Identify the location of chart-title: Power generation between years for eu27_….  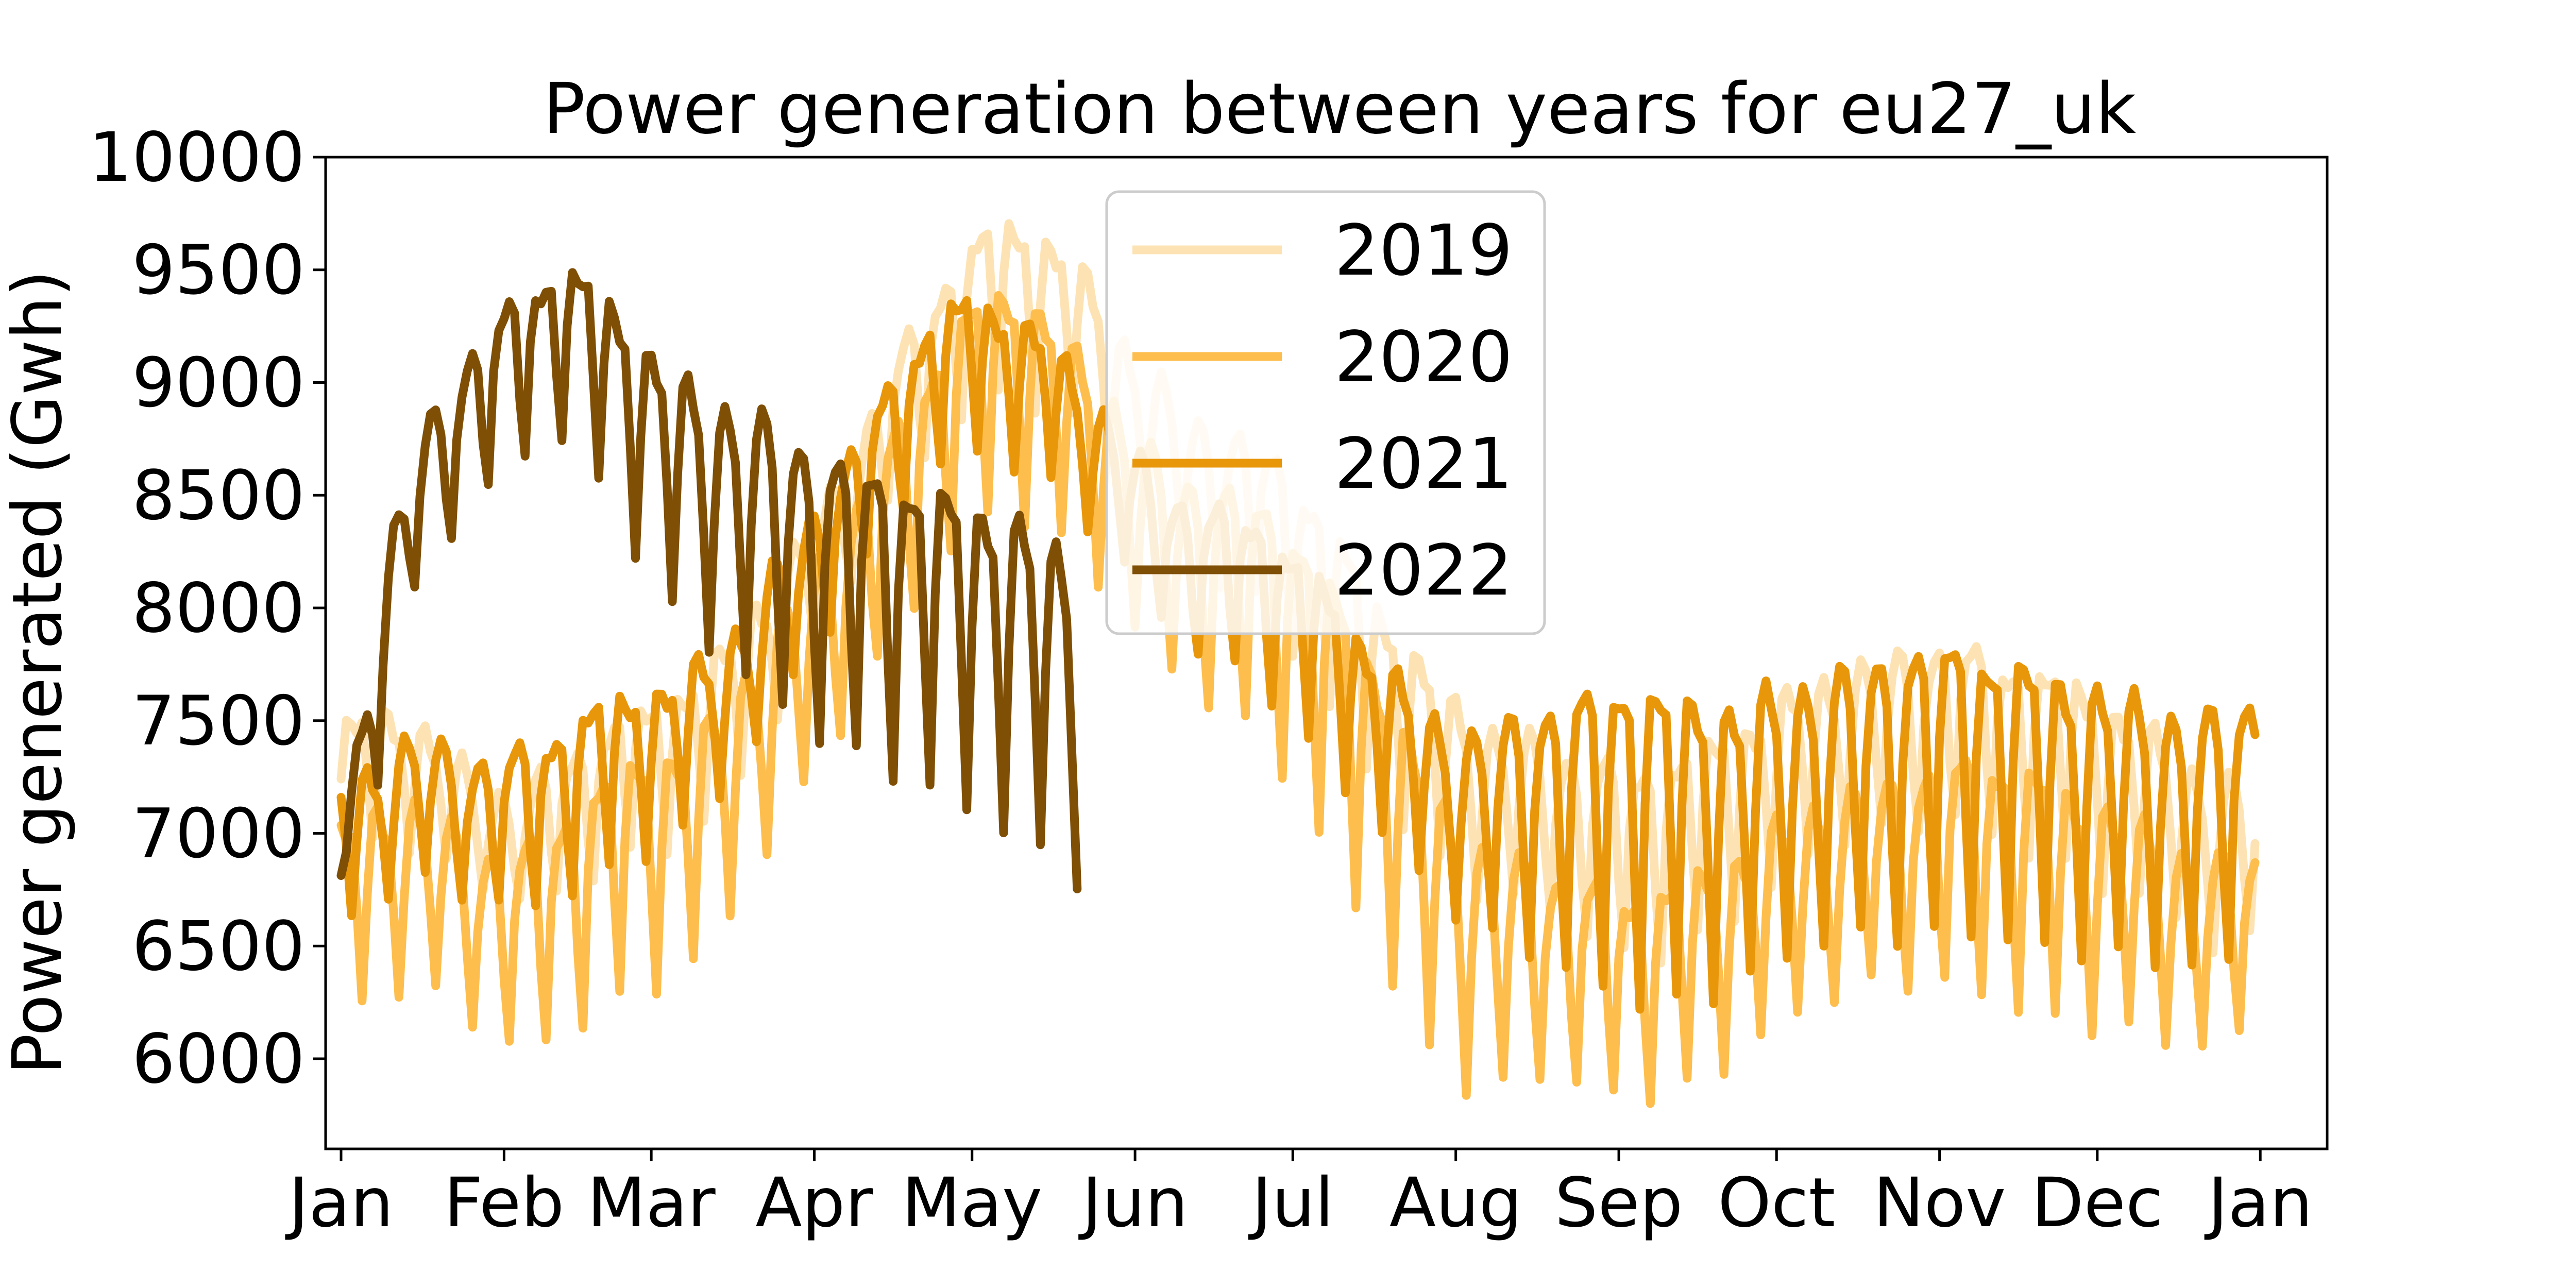
(1339, 109).